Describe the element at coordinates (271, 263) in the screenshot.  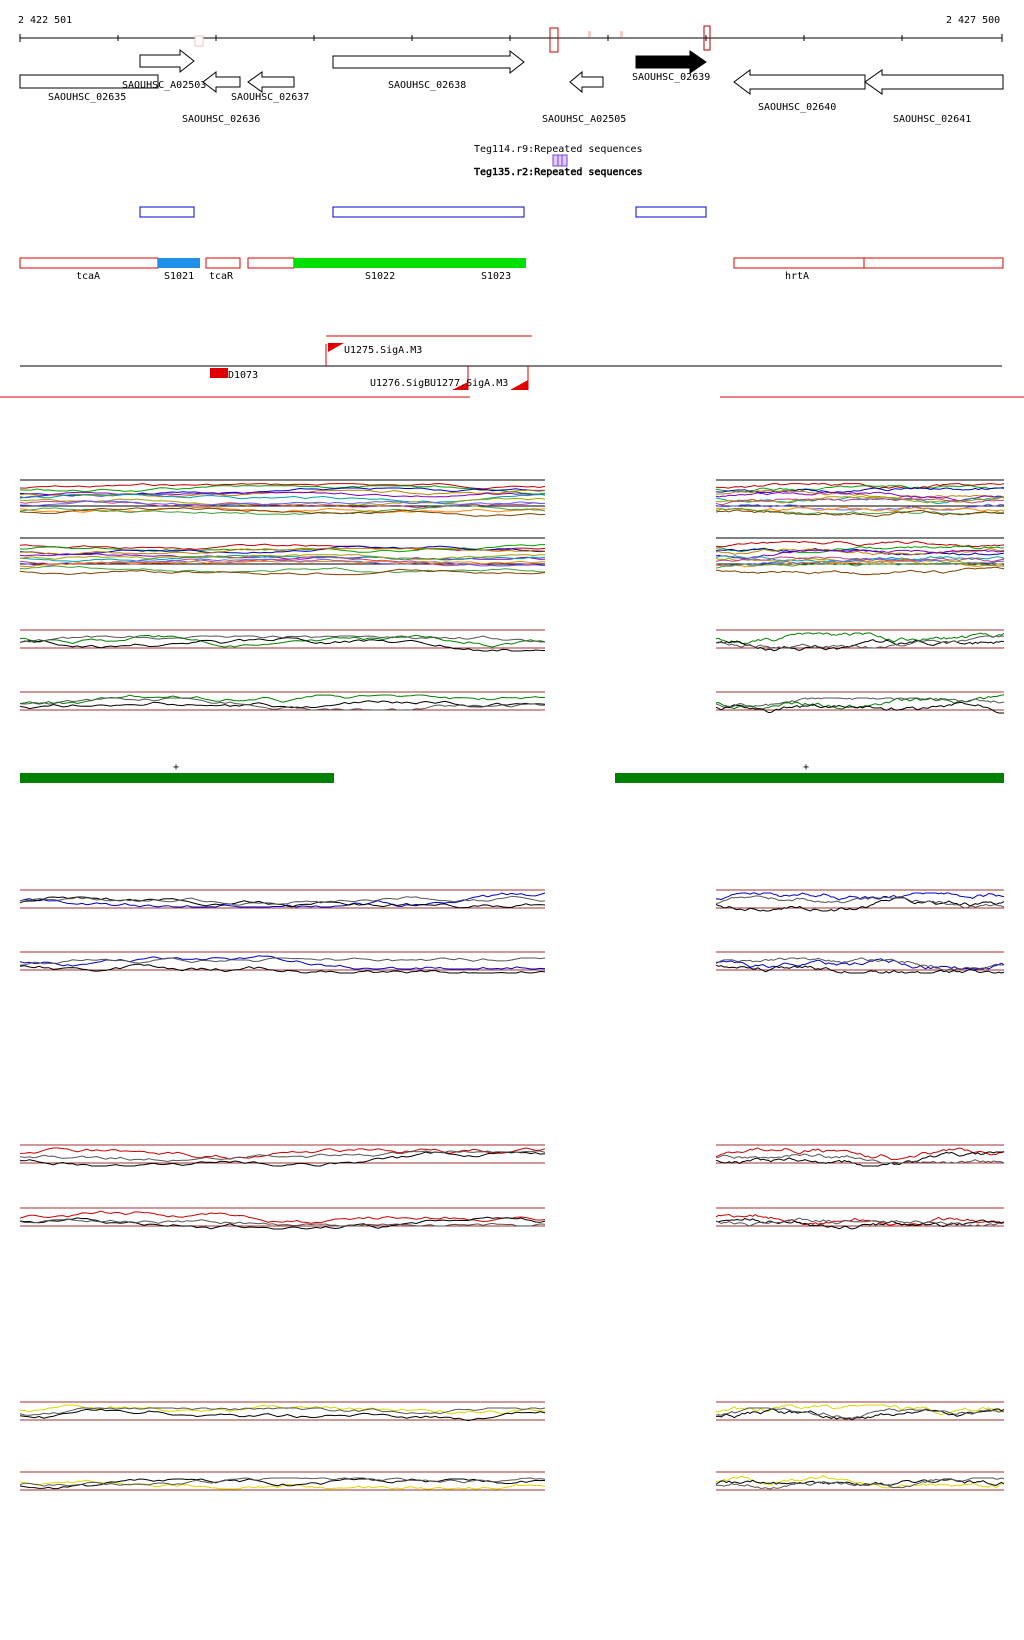
I see `segment-border` at that location.